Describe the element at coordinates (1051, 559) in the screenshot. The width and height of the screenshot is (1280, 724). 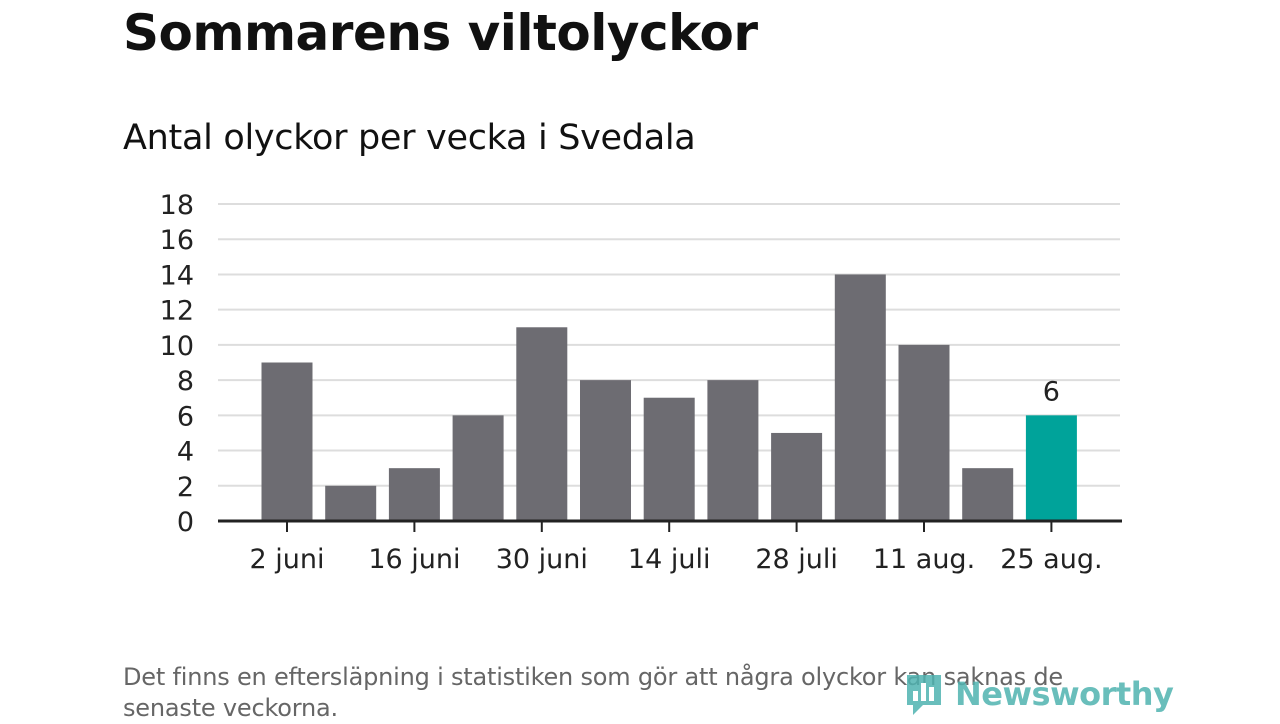
I see `x-tick-label: 25 aug.` at that location.